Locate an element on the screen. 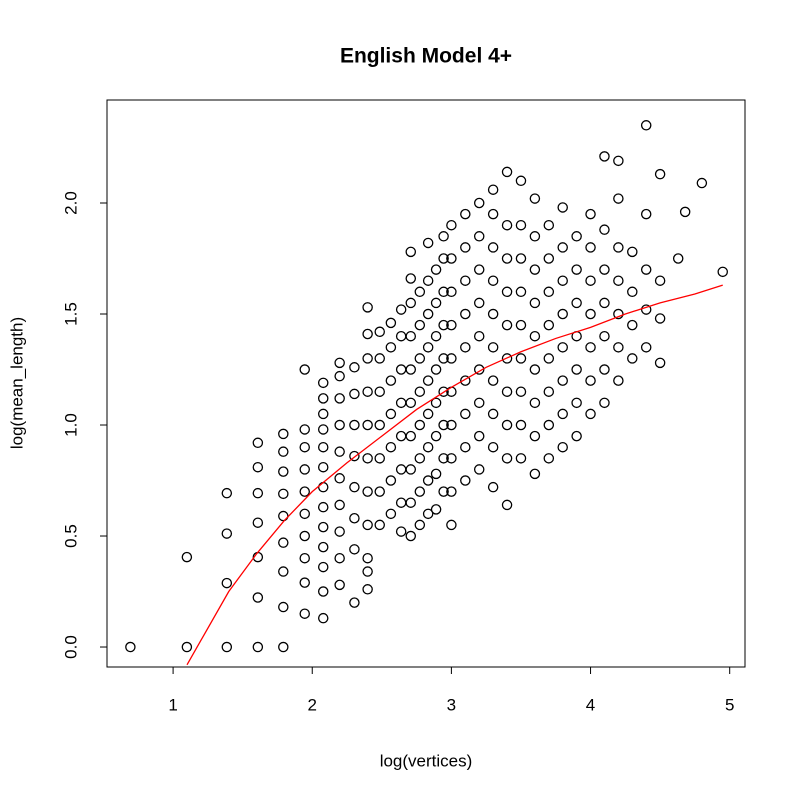 This screenshot has width=800, height=800. y-tick-label: 1.5 is located at coordinates (70, 314).